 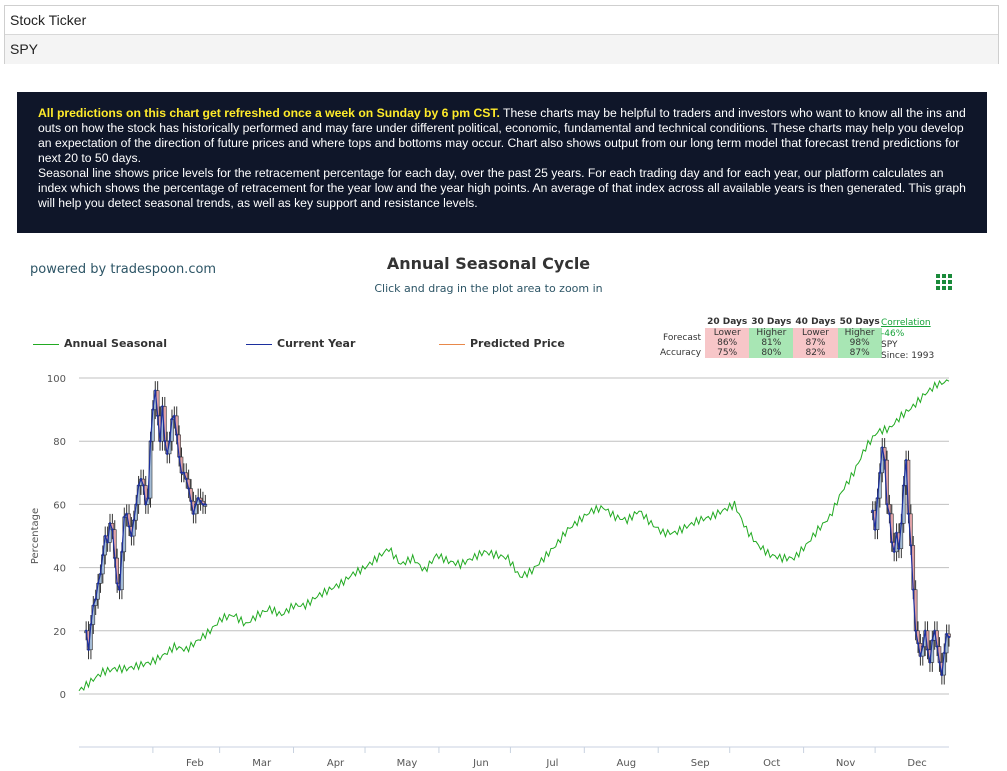 I want to click on powered-by-link: powered by tradespoon.com, so click(x=123, y=269).